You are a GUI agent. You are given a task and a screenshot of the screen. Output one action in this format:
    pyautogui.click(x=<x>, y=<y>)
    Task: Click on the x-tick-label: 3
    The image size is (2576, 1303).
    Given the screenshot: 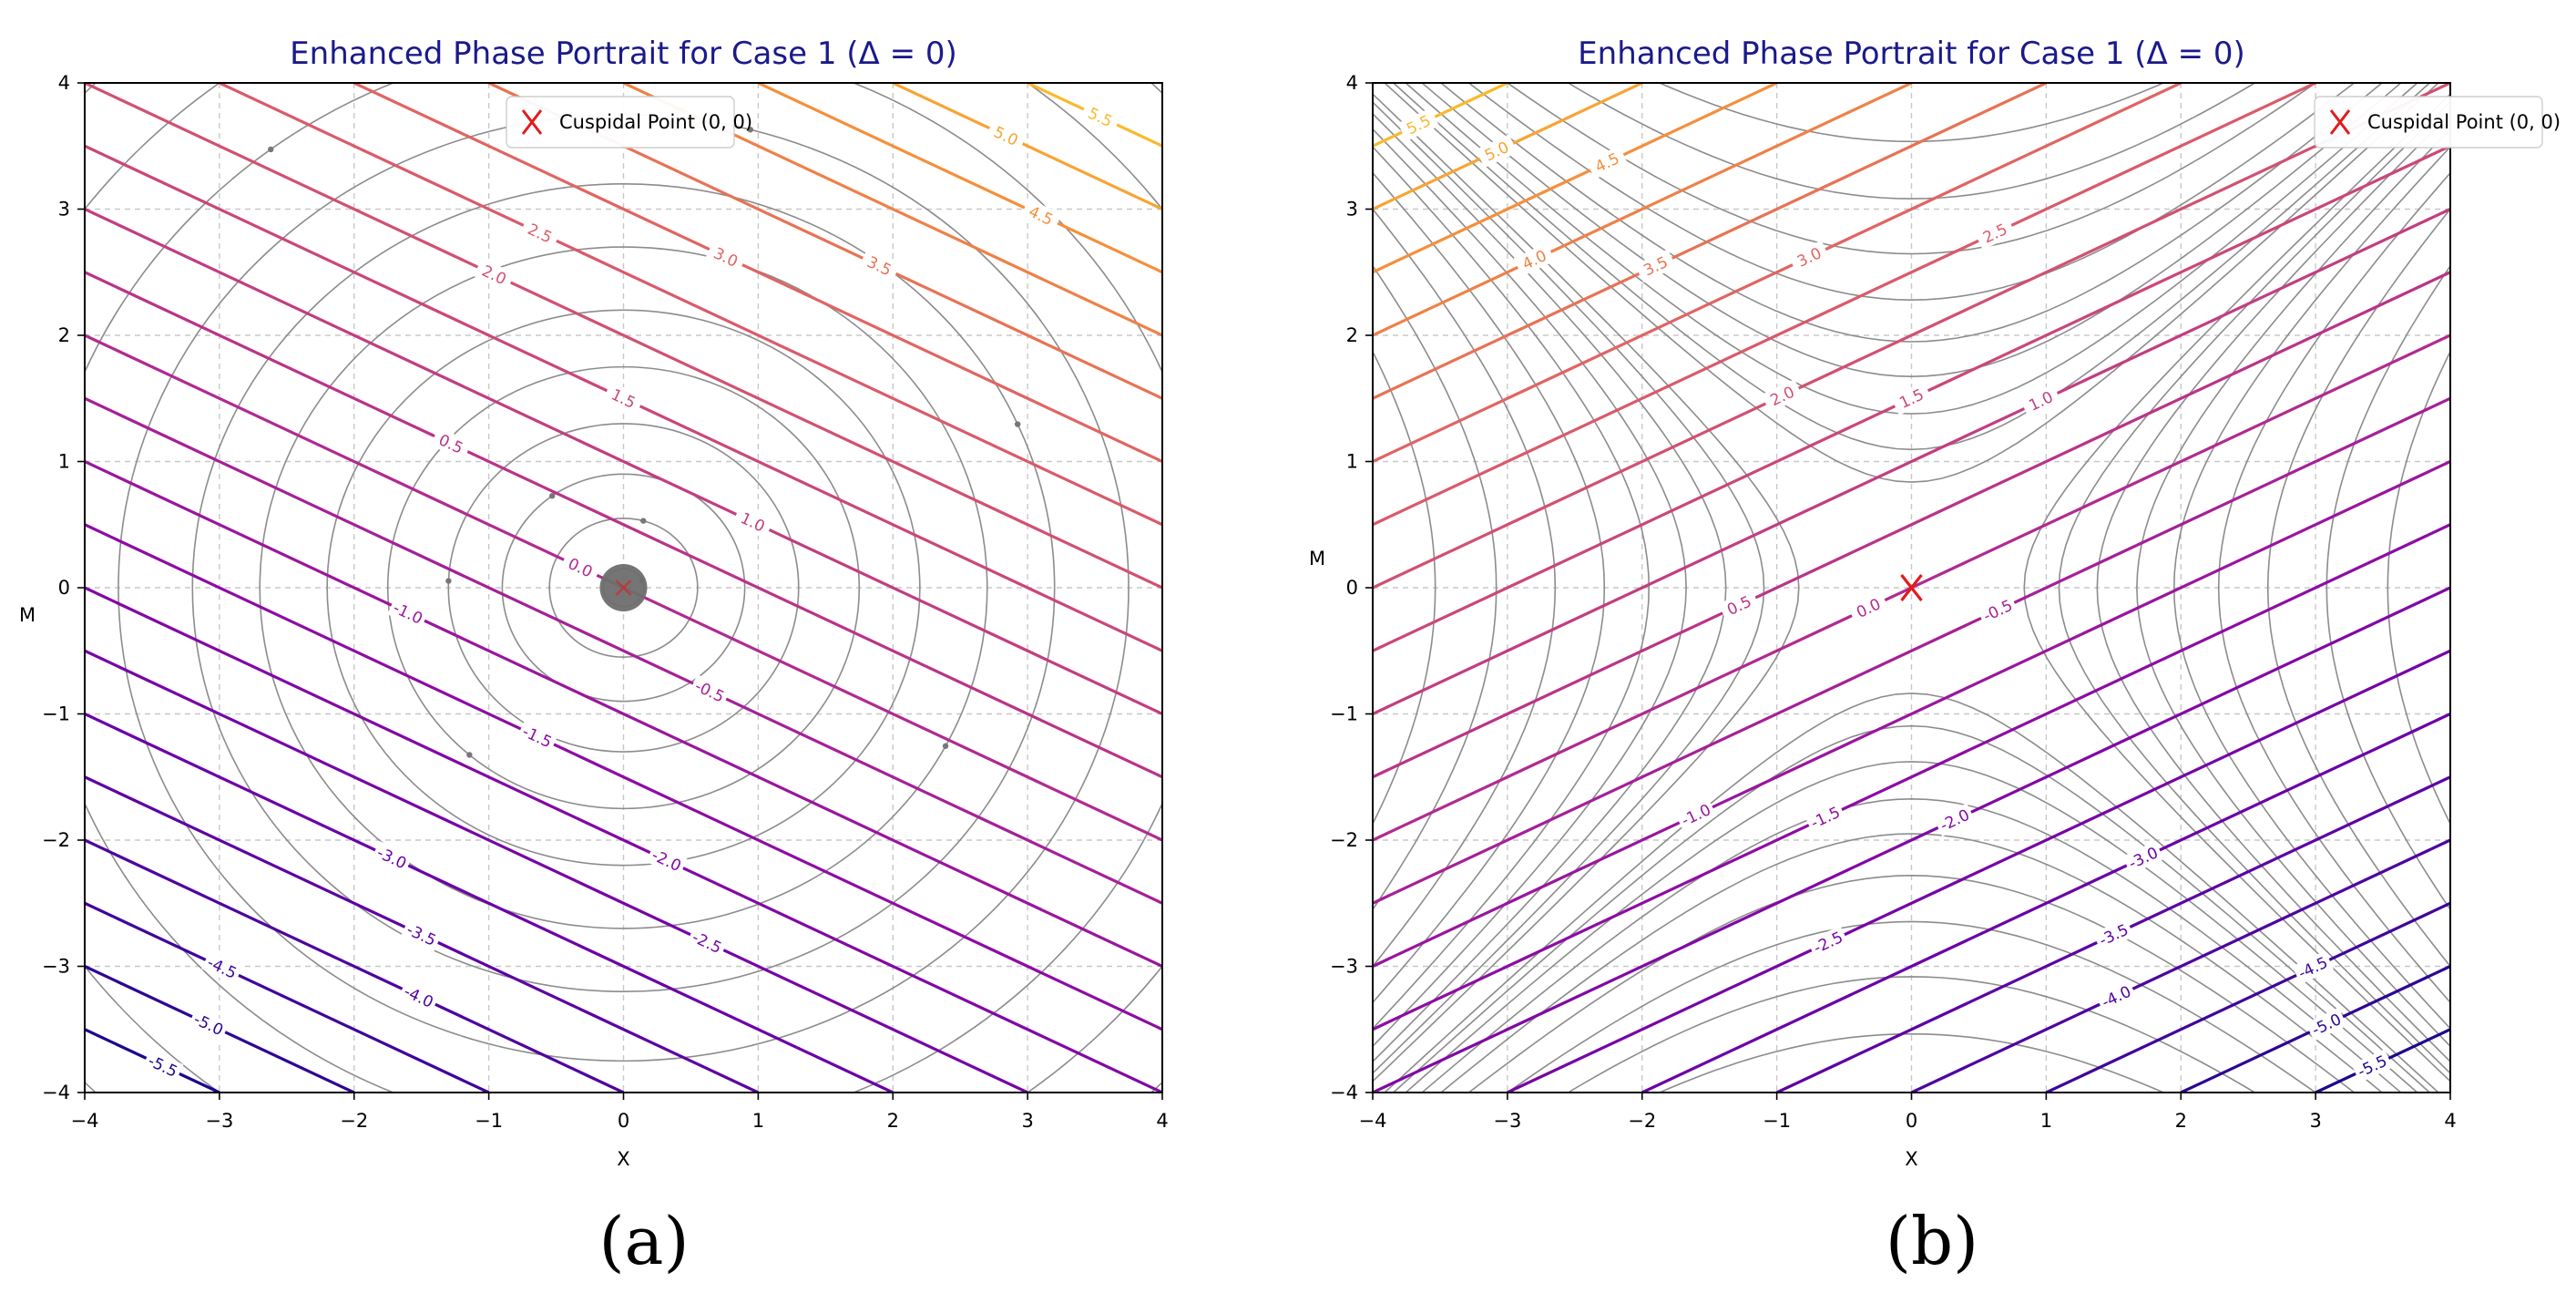 What is the action you would take?
    pyautogui.click(x=1027, y=1121)
    